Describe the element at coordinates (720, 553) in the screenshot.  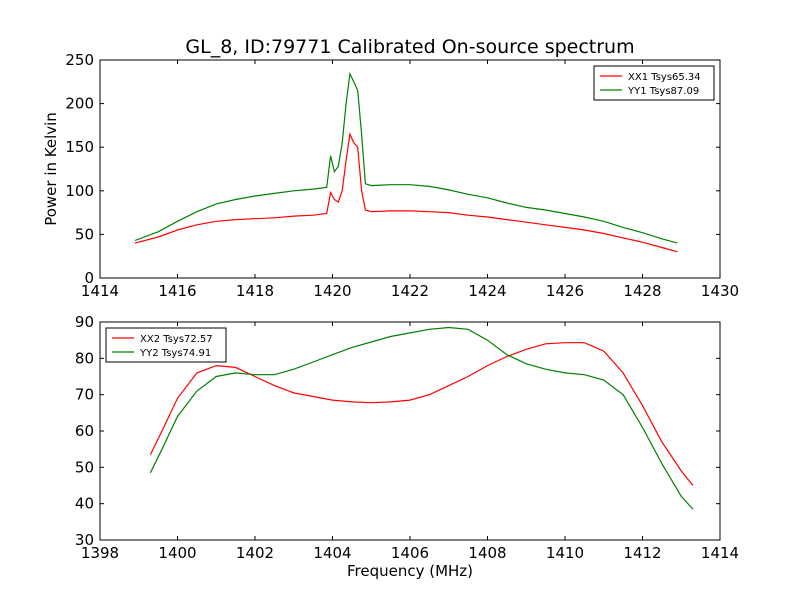
I see `bottom-x-tick-label: 1414` at that location.